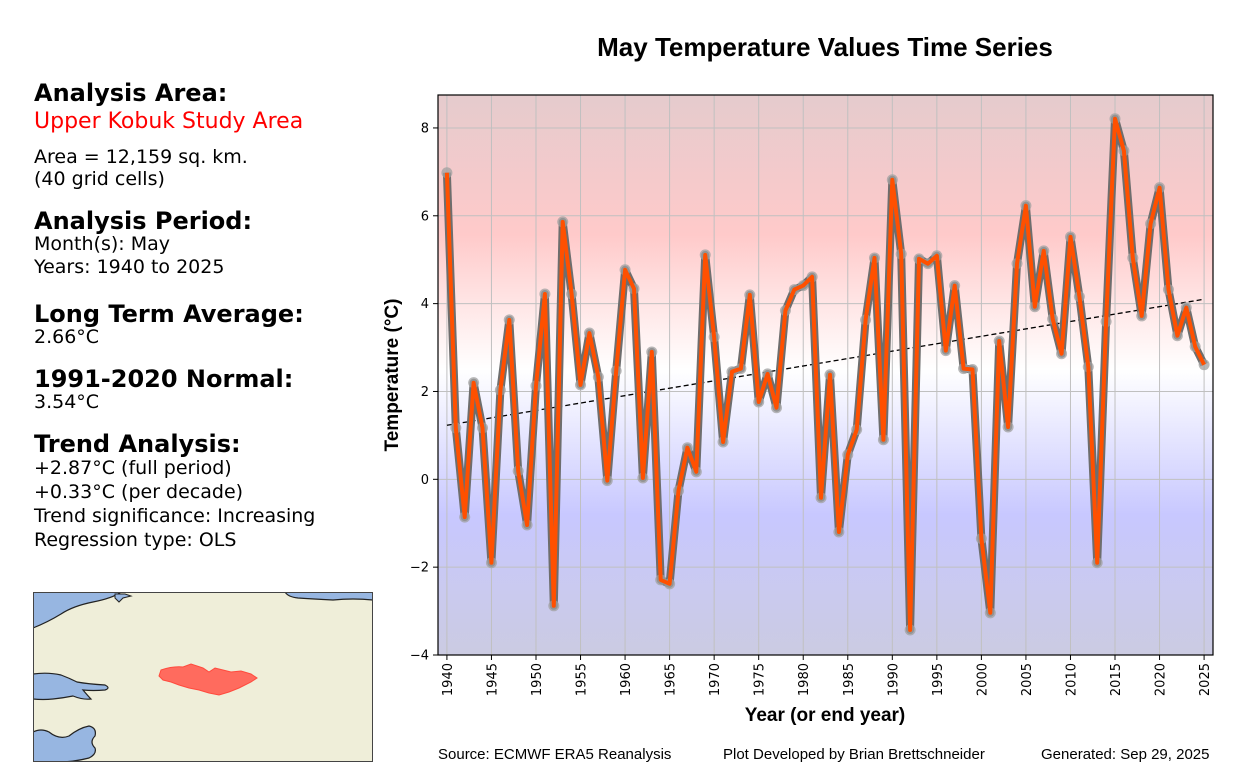  What do you see at coordinates (78, 610) in the screenshot?
I see `map-water-northwest` at bounding box center [78, 610].